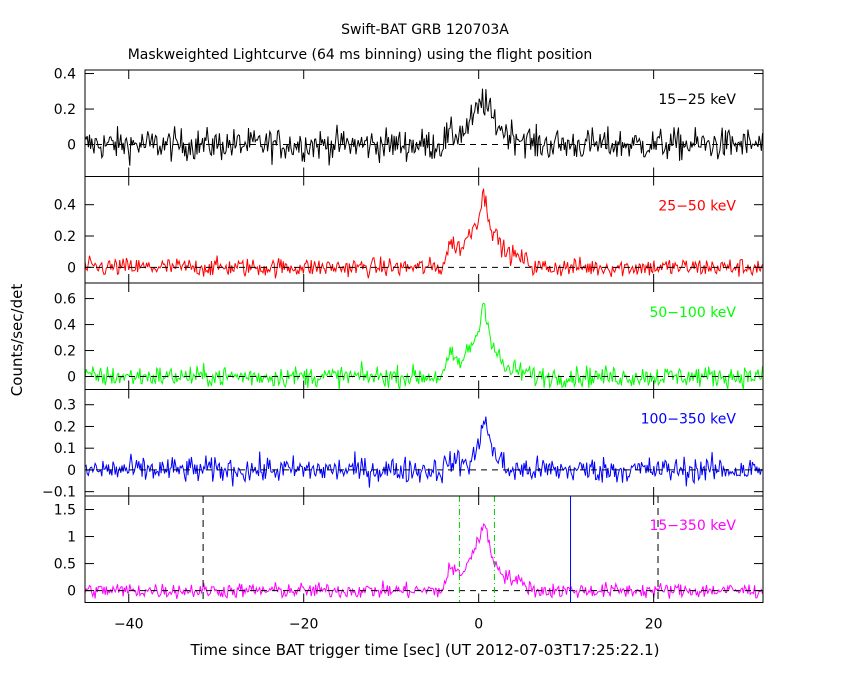  What do you see at coordinates (689, 420) in the screenshot?
I see `band-label-3: 100−350 keV` at bounding box center [689, 420].